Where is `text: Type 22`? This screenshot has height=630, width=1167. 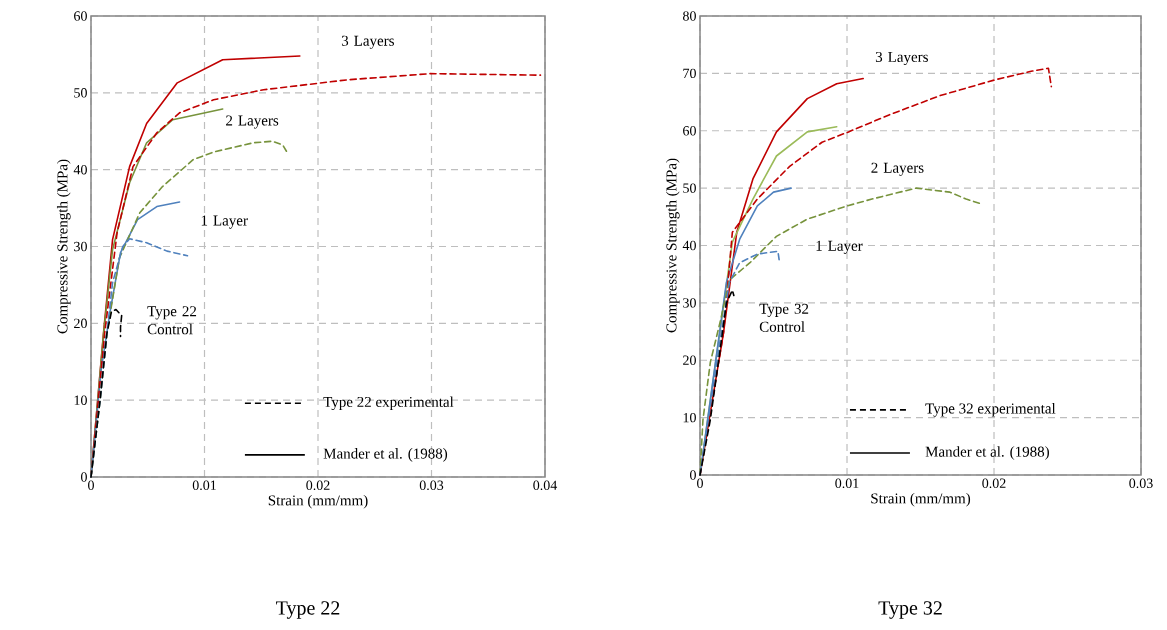 text: Type 22 is located at coordinates (308, 610).